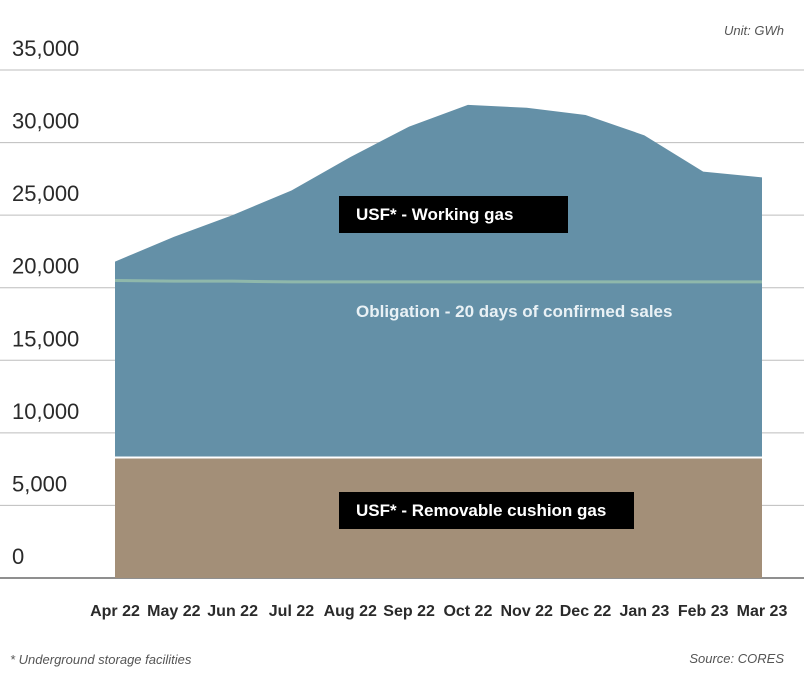 This screenshot has height=687, width=804. What do you see at coordinates (526, 611) in the screenshot?
I see `x-tick-label: Nov 22` at bounding box center [526, 611].